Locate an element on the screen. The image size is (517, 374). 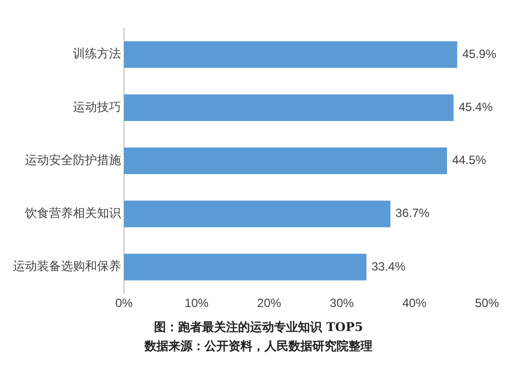
y-tick-label: 训练方法 is located at coordinates (97, 53).